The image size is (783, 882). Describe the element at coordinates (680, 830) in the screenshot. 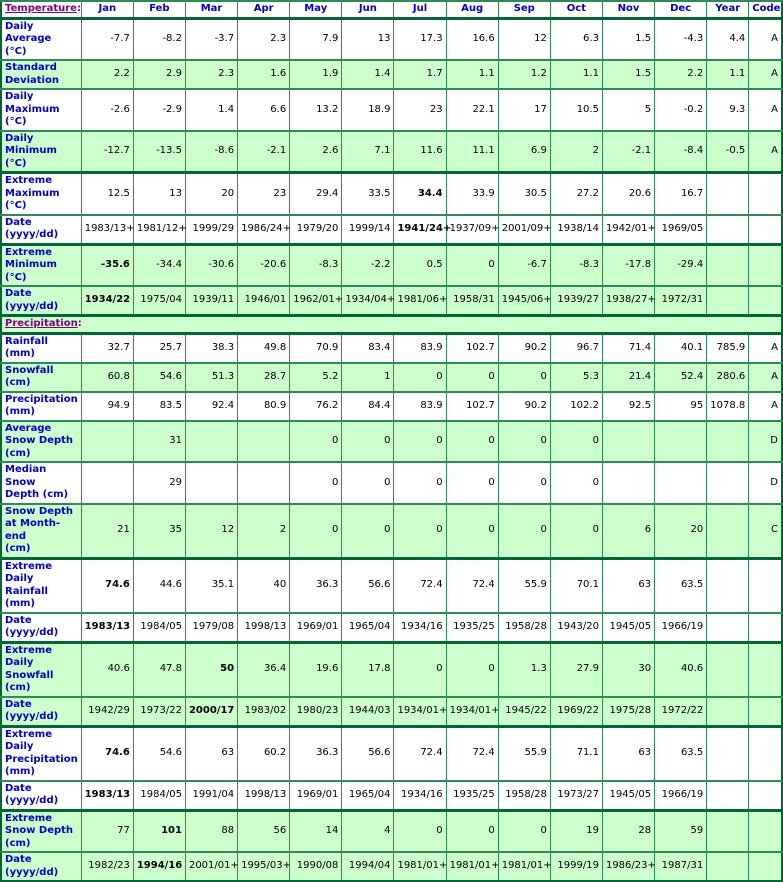

I see `month-value-cell: 59` at that location.